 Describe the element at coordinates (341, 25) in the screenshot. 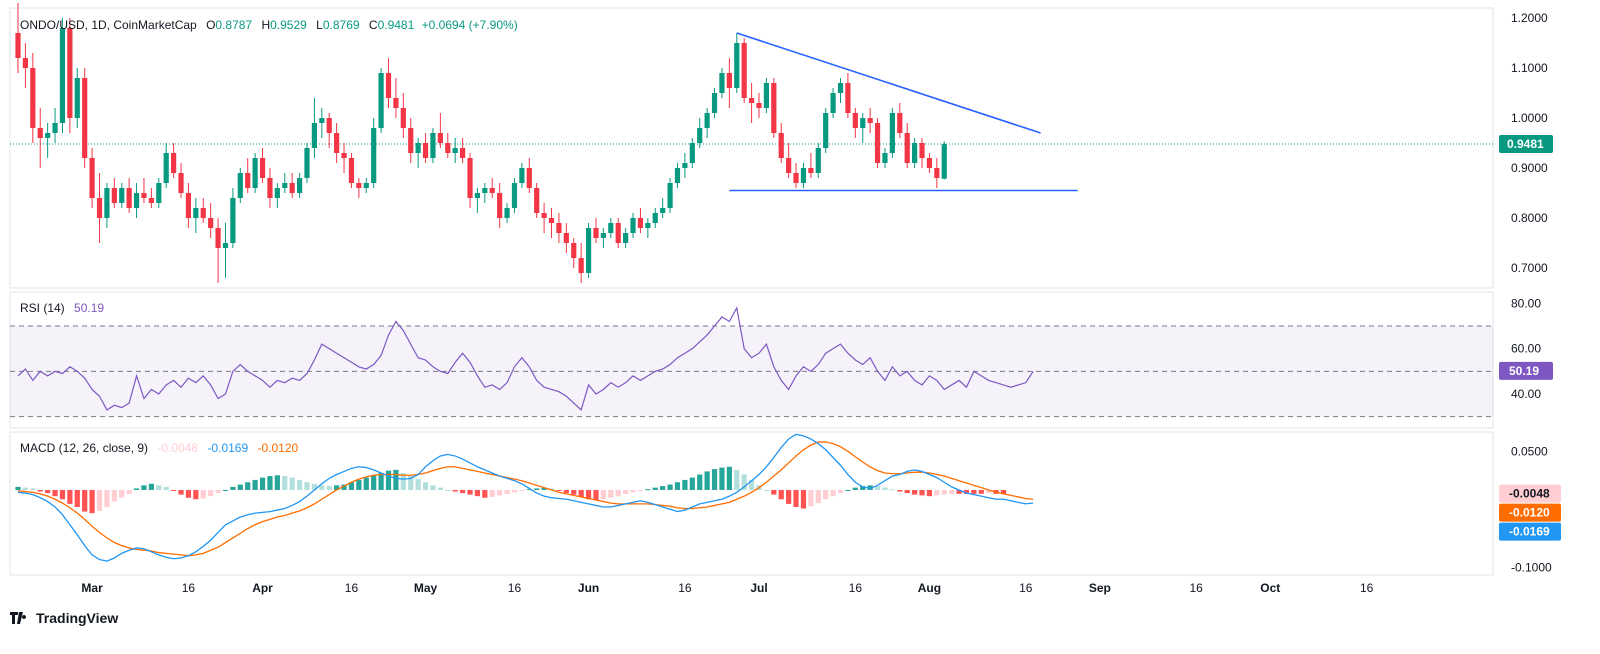

I see `low-value: 0.8769` at that location.